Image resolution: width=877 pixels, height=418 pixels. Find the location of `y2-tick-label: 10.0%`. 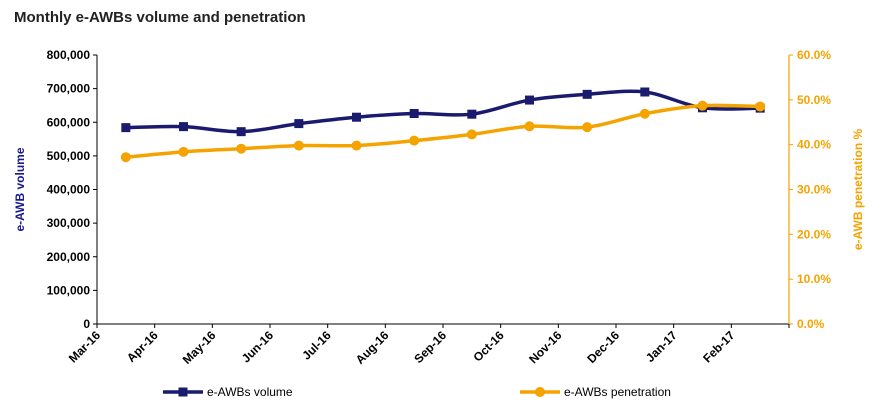

y2-tick-label: 10.0% is located at coordinates (814, 279).